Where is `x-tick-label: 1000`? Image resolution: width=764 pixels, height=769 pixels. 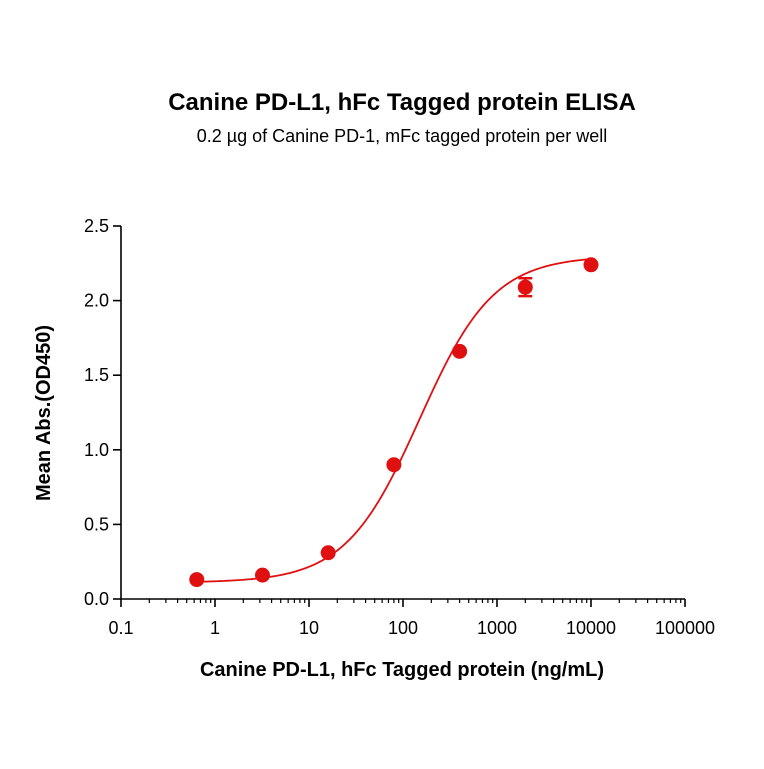 x-tick-label: 1000 is located at coordinates (497, 628).